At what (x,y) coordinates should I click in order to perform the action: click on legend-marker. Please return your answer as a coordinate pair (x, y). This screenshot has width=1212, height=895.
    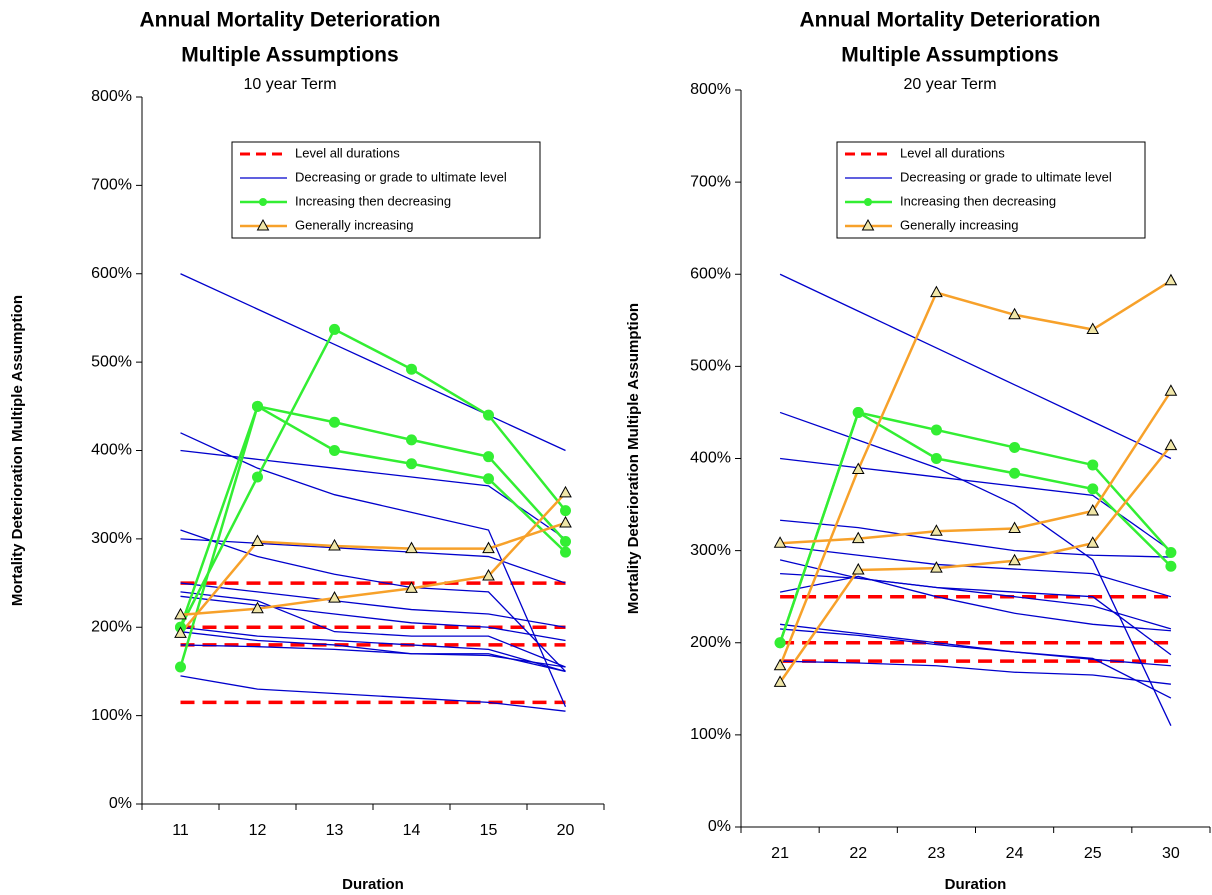
    Looking at the image, I should click on (868, 224).